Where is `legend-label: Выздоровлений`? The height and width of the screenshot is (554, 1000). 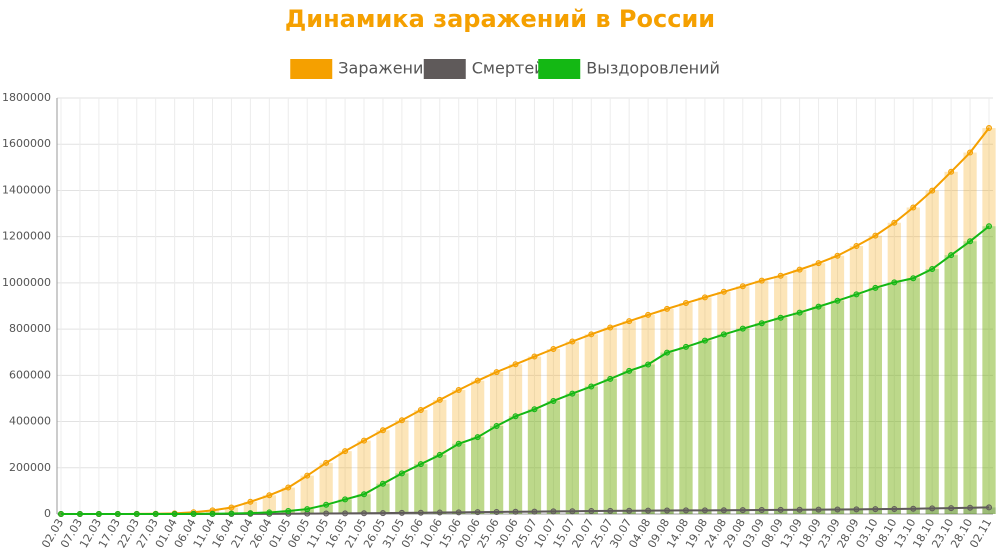
legend-label: Выздоровлений is located at coordinates (653, 68).